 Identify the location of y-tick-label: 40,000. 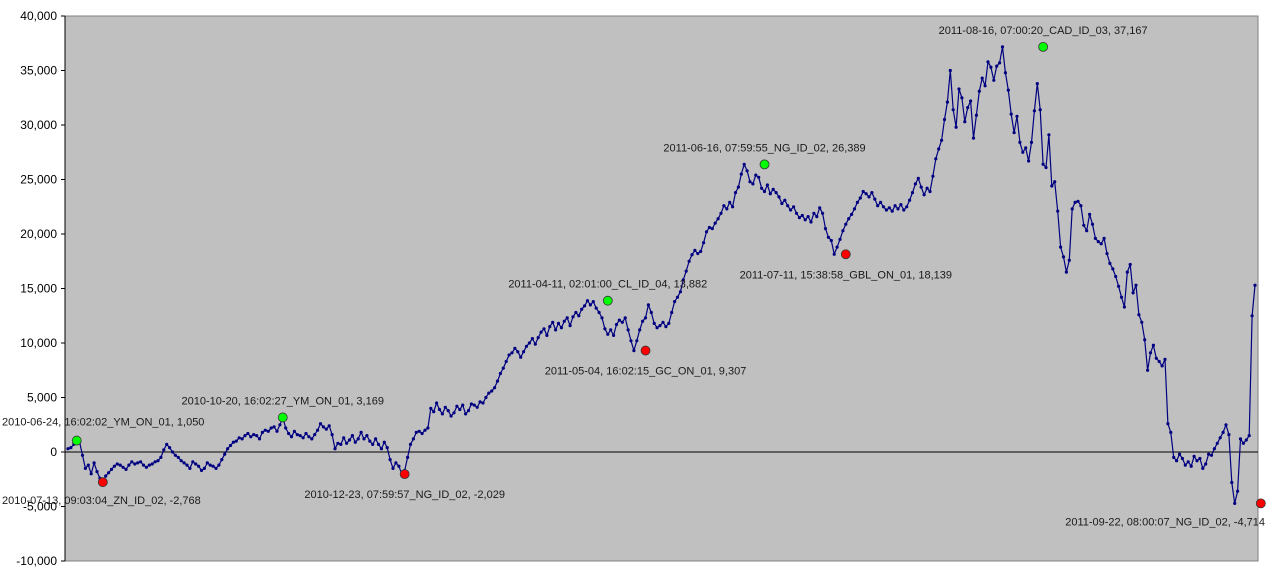
(38, 16).